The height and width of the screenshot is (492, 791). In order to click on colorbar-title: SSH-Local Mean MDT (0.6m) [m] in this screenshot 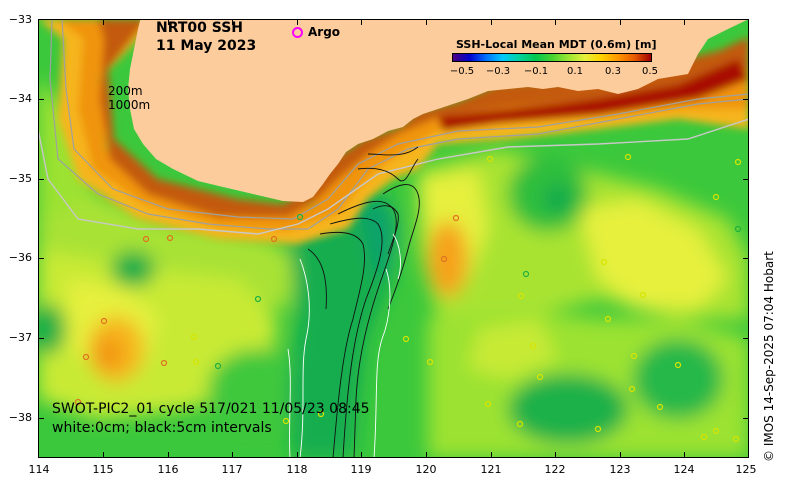, I will do `click(556, 44)`.